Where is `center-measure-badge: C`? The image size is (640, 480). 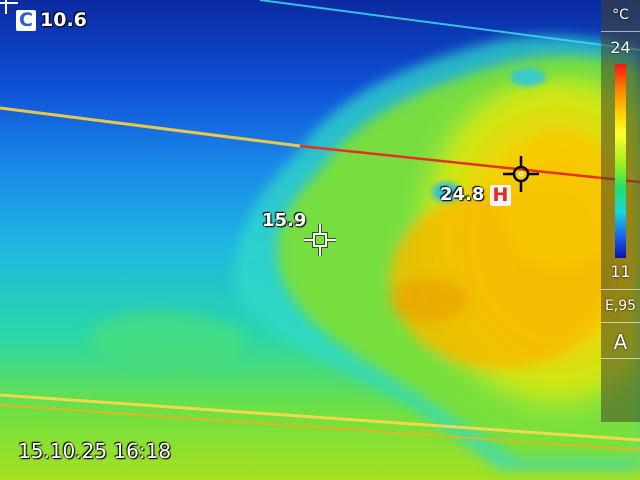 center-measure-badge: C is located at coordinates (26, 20).